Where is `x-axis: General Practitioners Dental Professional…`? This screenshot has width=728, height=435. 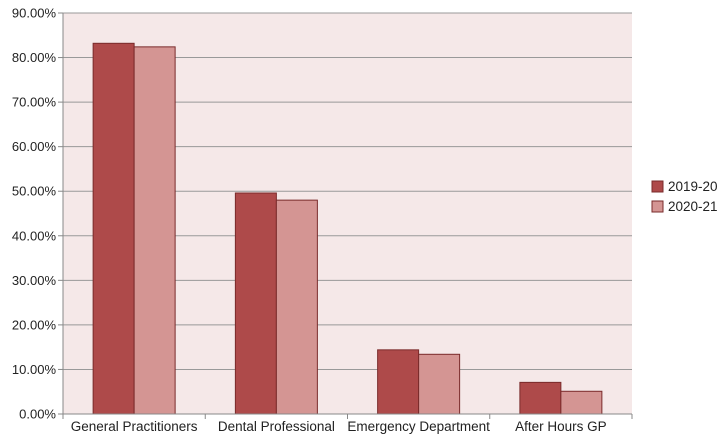
x-axis: General Practitioners Dental Professional… is located at coordinates (347, 423).